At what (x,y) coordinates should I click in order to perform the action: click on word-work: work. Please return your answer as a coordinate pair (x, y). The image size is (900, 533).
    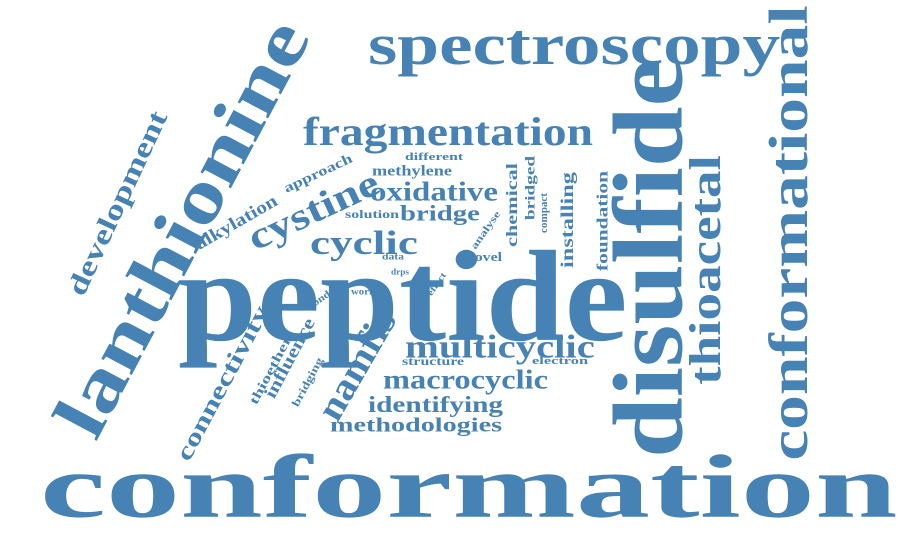
    Looking at the image, I should click on (363, 291).